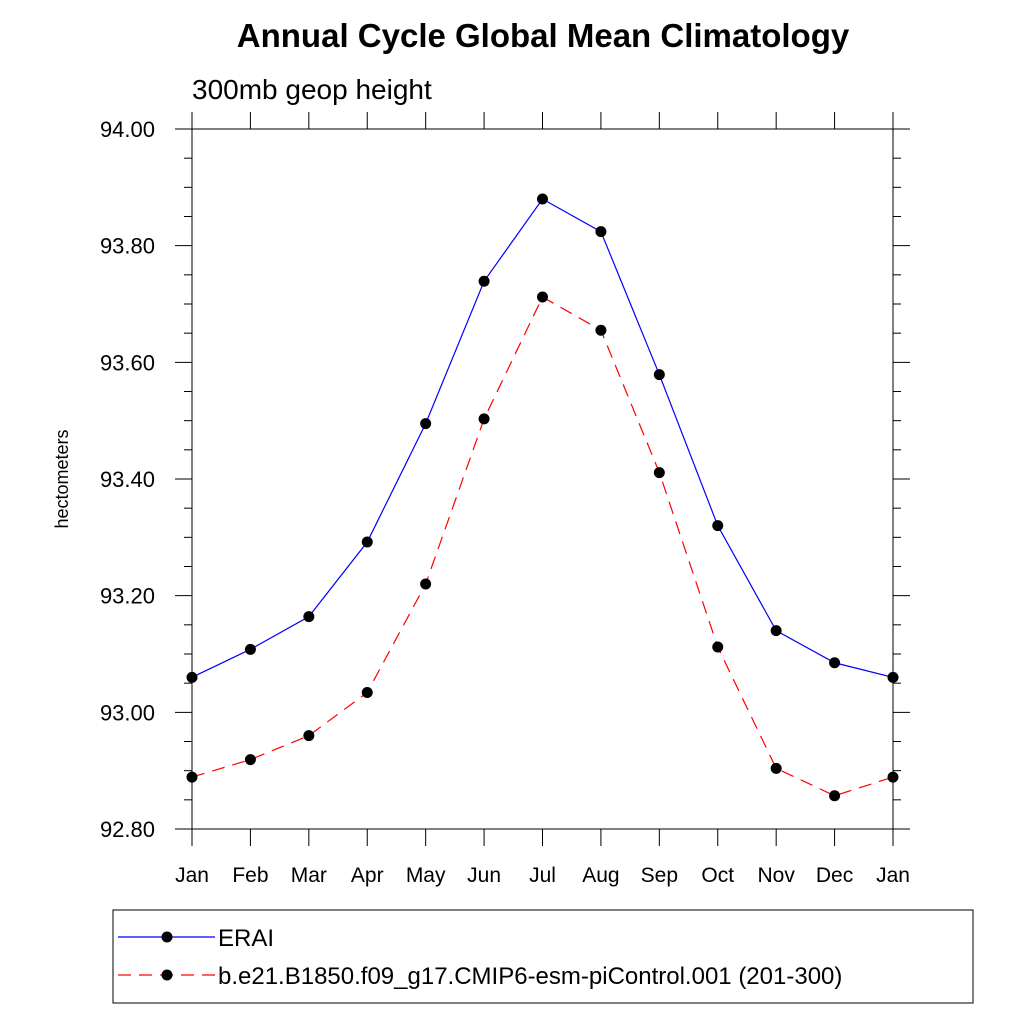  I want to click on x-tick-label: May, so click(426, 875).